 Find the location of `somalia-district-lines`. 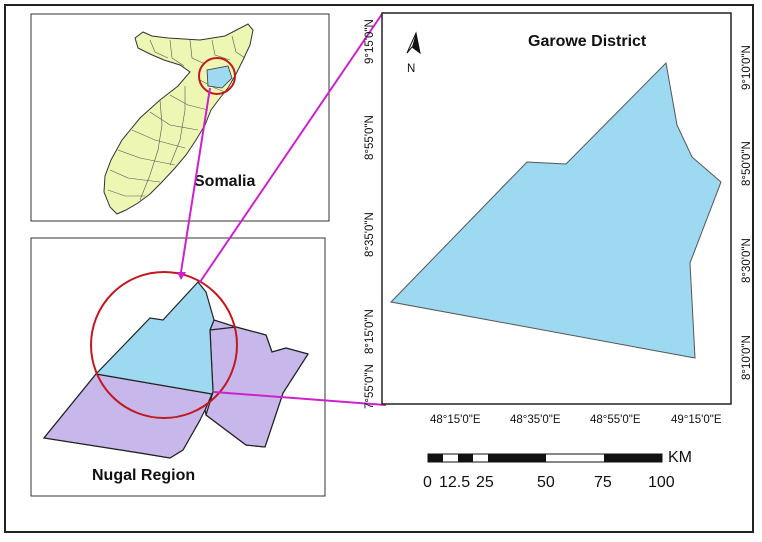

somalia-district-lines is located at coordinates (176, 118).